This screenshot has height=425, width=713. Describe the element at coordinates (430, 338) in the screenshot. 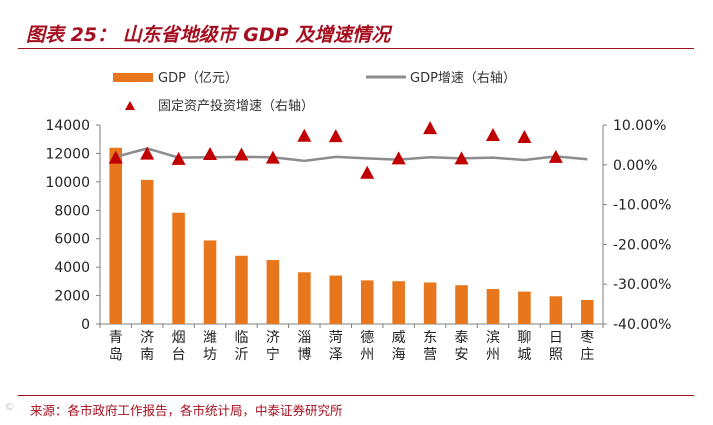

I see `category-label: 东` at that location.